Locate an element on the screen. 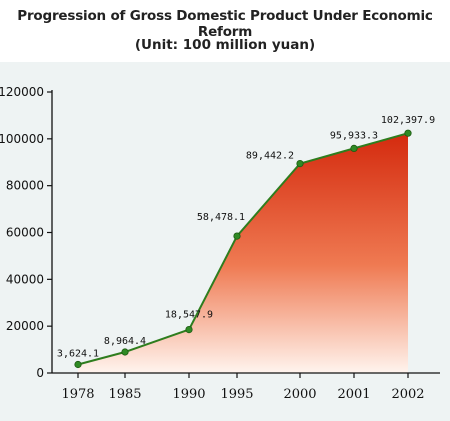  x-tick-label: 1995 is located at coordinates (236, 394).